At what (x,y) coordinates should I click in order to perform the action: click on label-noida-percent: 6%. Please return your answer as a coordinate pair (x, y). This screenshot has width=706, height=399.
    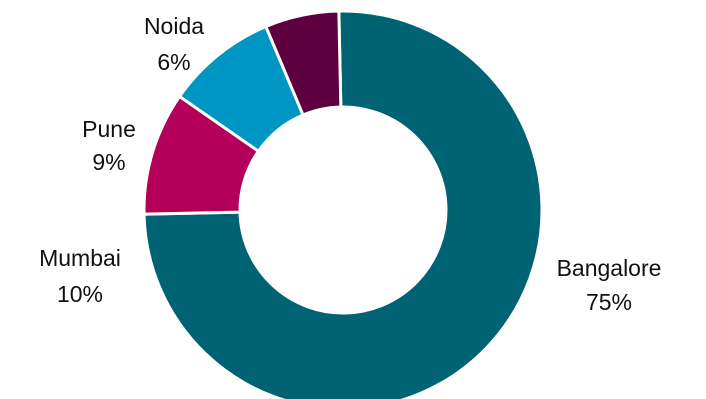
    Looking at the image, I should click on (173, 62).